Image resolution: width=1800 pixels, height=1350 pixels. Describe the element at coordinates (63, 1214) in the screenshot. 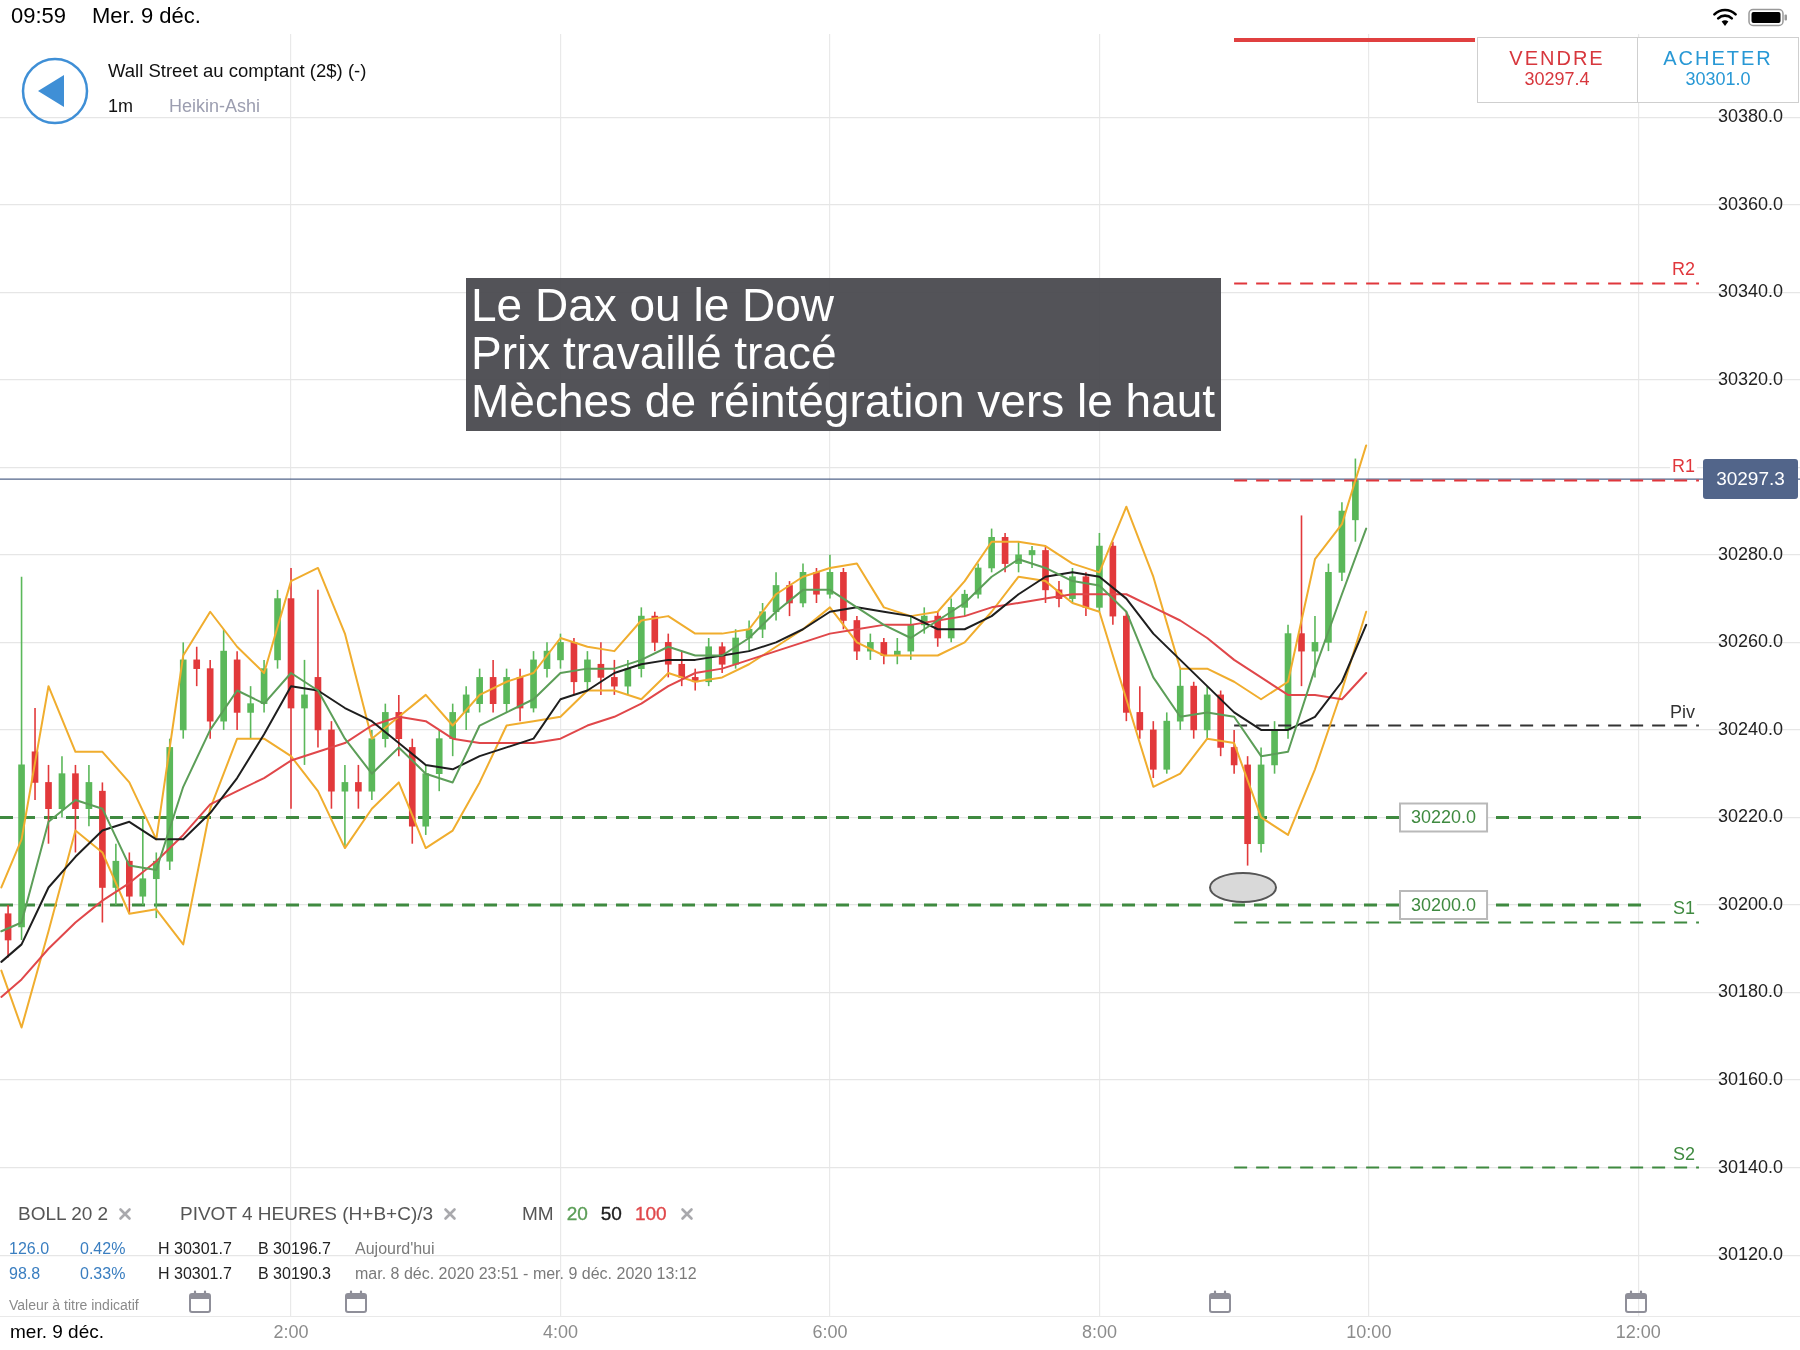

I see `annotation: BOLL 20 2` at that location.